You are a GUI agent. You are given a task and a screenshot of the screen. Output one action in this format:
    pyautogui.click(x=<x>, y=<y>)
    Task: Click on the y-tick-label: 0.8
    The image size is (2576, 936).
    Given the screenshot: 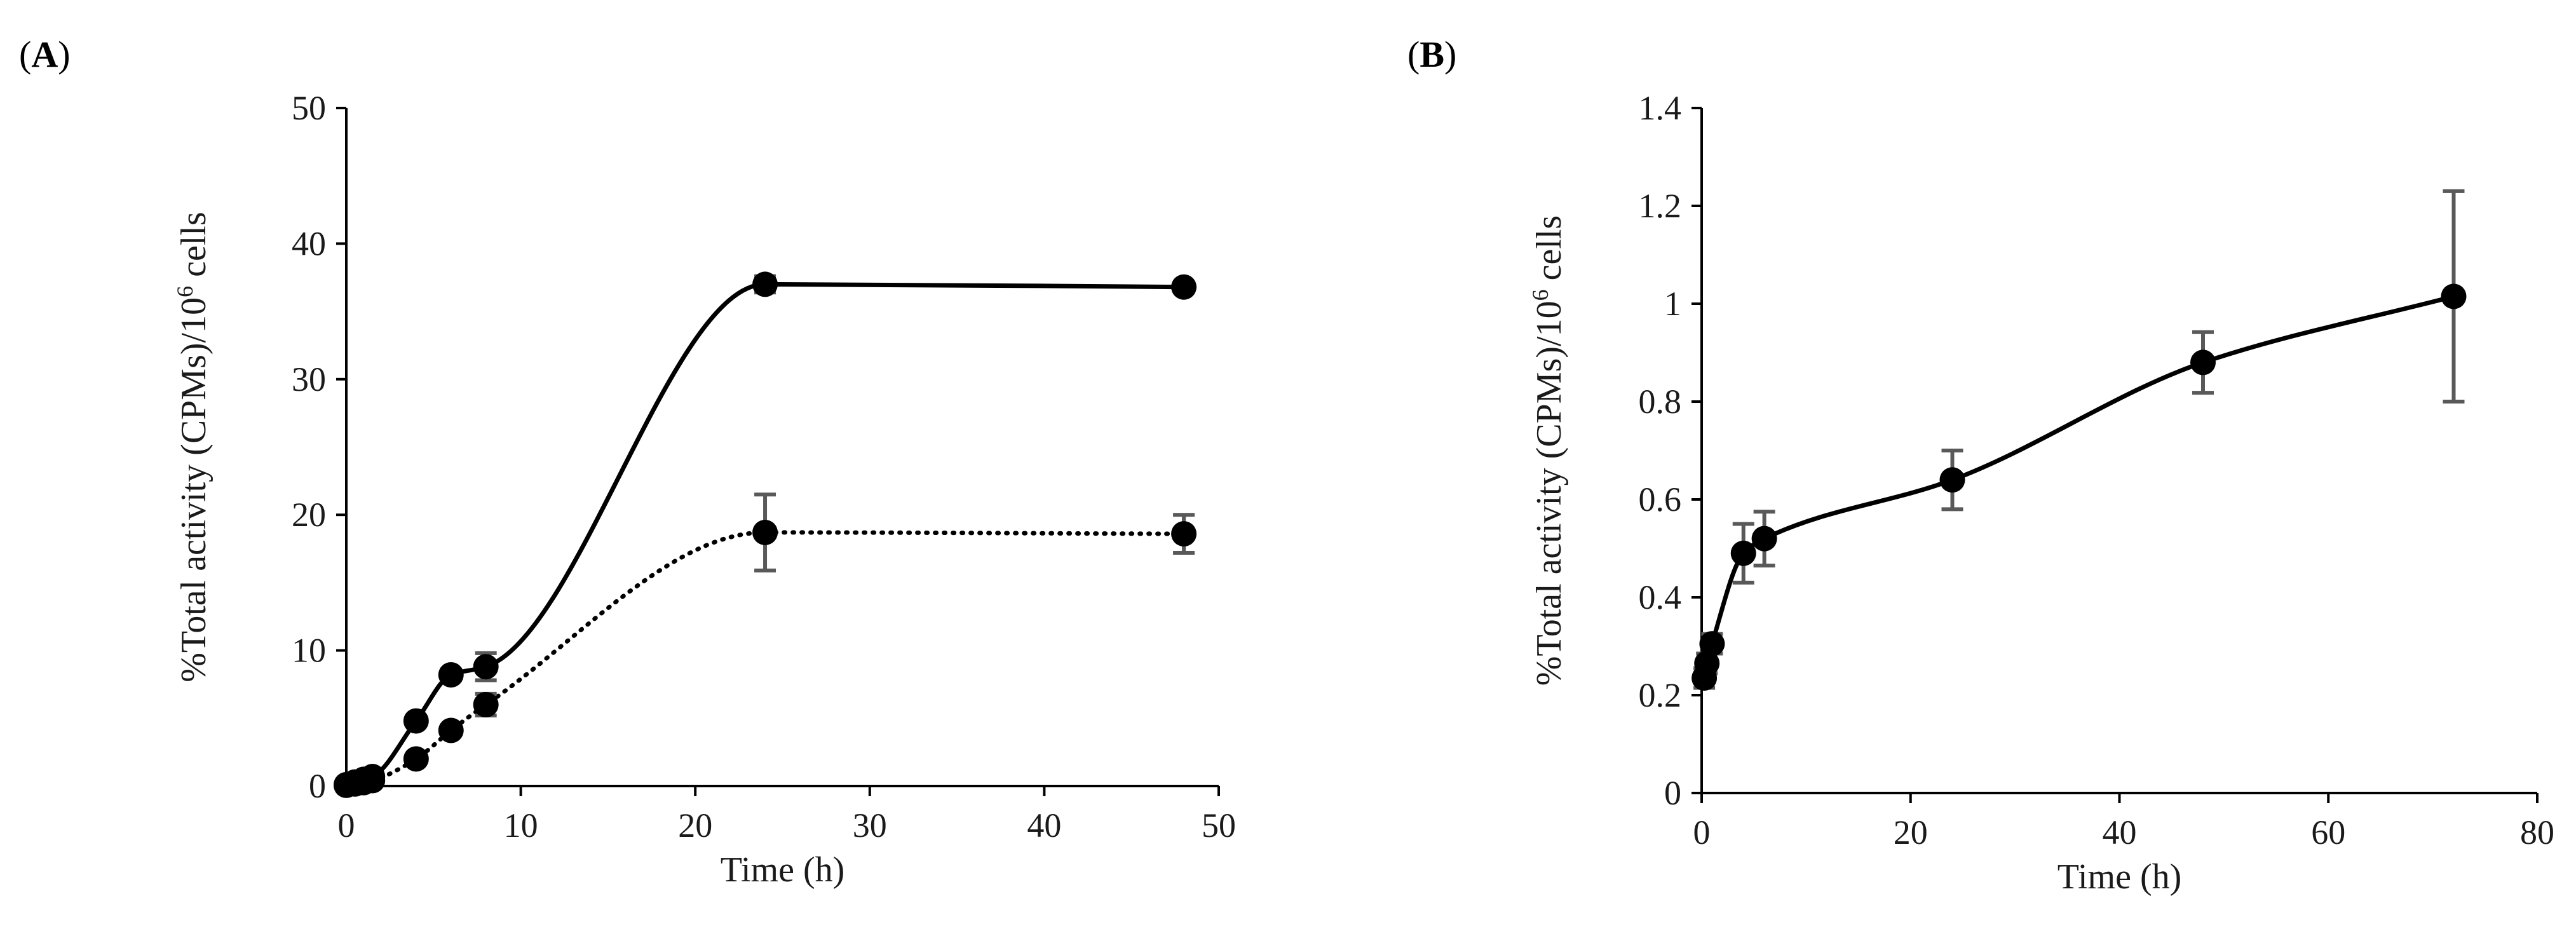 What is the action you would take?
    pyautogui.click(x=1660, y=402)
    